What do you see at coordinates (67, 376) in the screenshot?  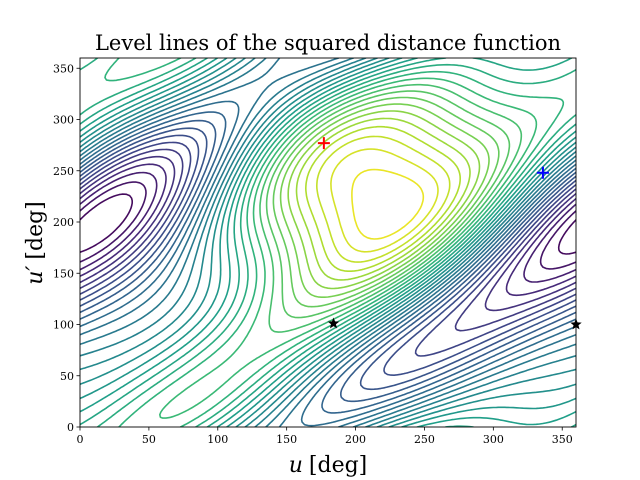 I see `y-tick-label: 50` at bounding box center [67, 376].